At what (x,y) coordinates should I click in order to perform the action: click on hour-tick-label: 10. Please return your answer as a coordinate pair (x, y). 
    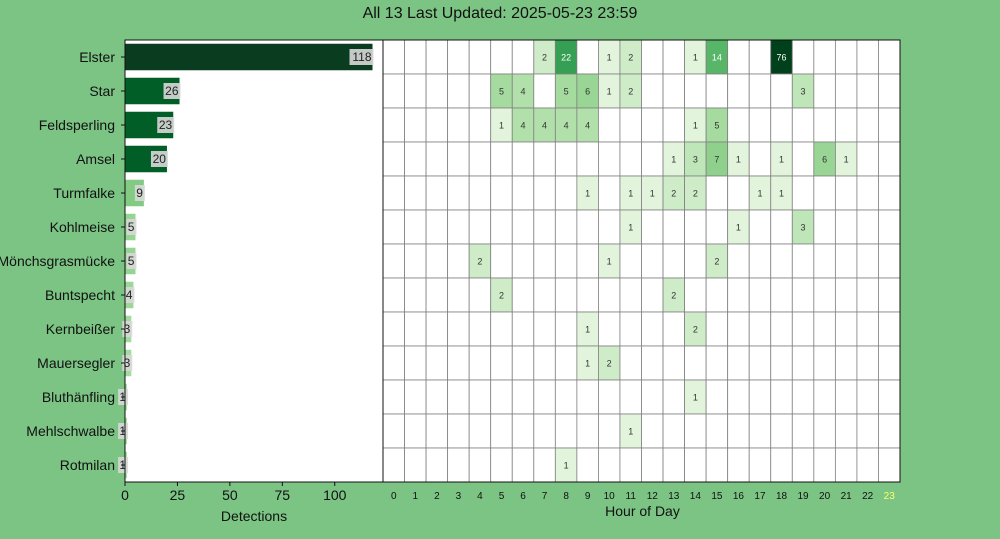
    Looking at the image, I should click on (610, 496).